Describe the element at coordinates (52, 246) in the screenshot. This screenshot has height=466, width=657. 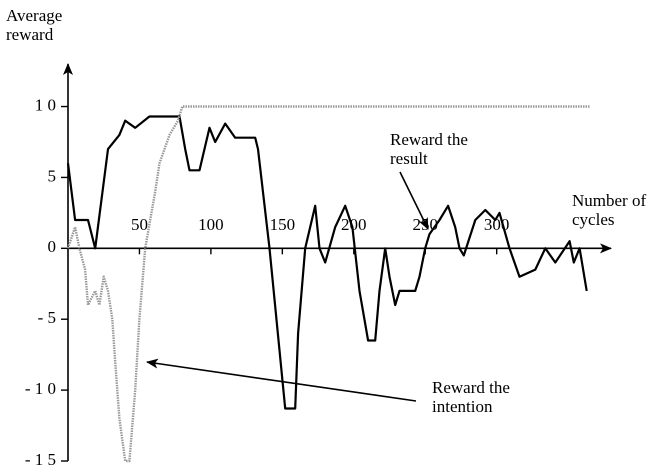
I see `y-tick-label: 0` at that location.